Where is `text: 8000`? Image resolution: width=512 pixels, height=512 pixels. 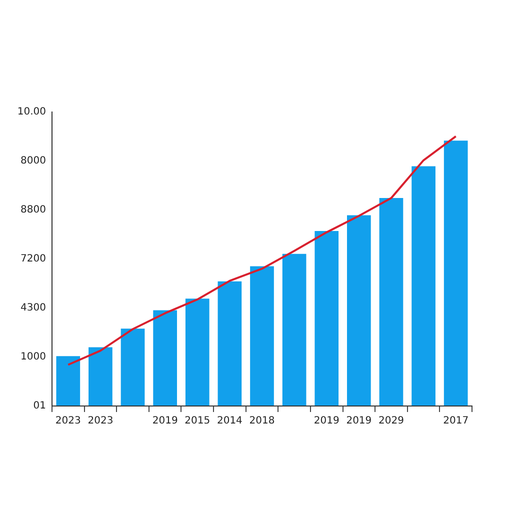
text: 8000 is located at coordinates (33, 161).